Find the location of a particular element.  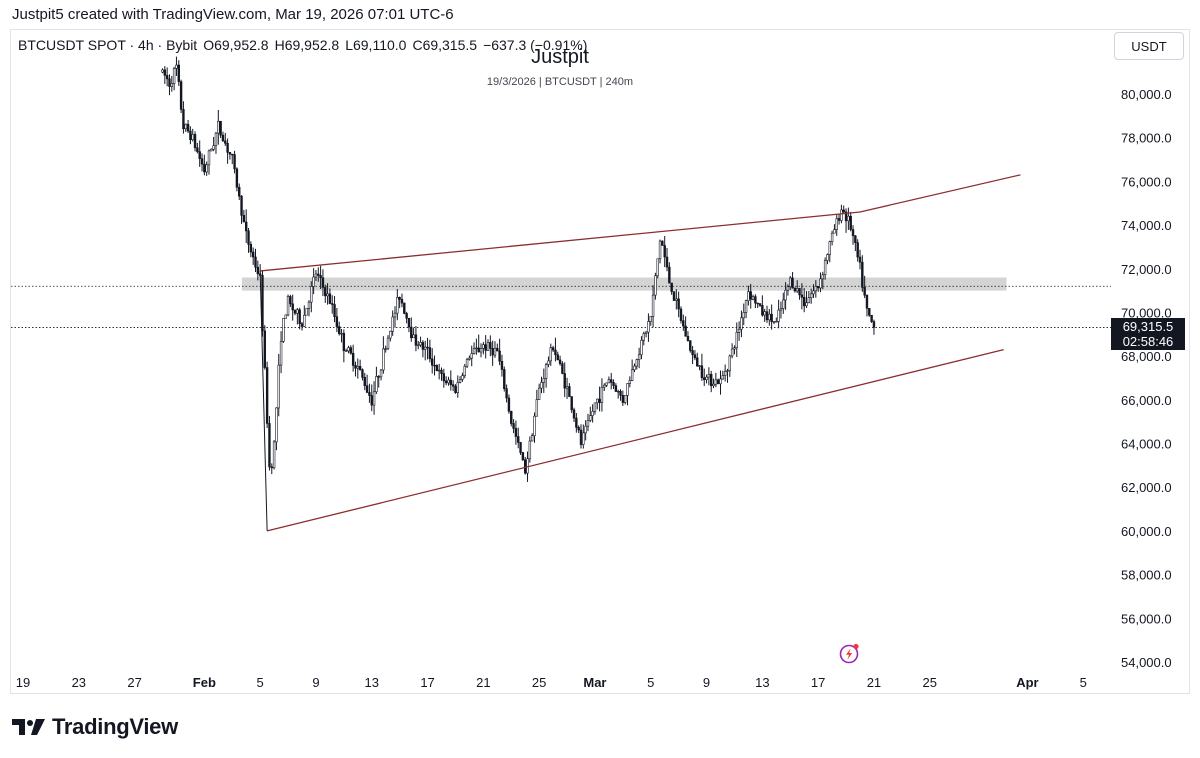

tradingview-logo: TradingView is located at coordinates (95, 727).